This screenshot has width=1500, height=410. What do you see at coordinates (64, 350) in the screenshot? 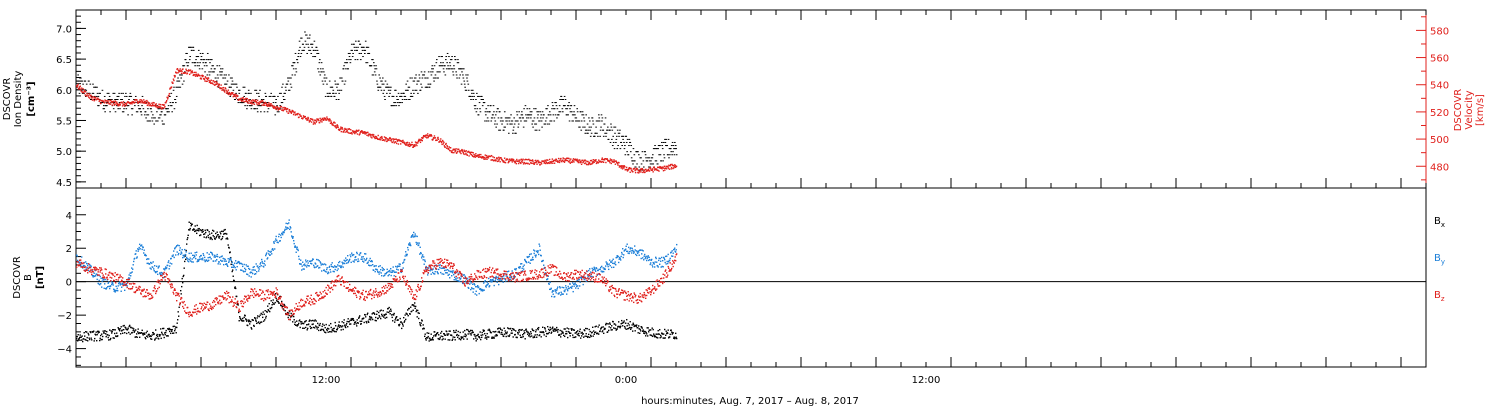
I see `field-tick-label: −4` at bounding box center [64, 350].